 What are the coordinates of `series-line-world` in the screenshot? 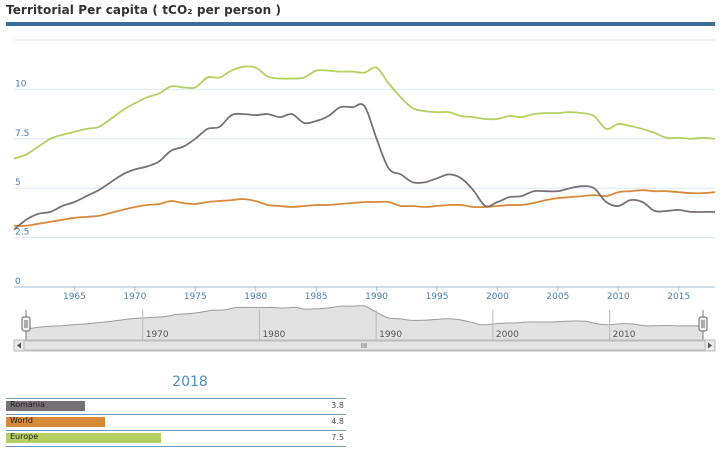 It's located at (364, 208).